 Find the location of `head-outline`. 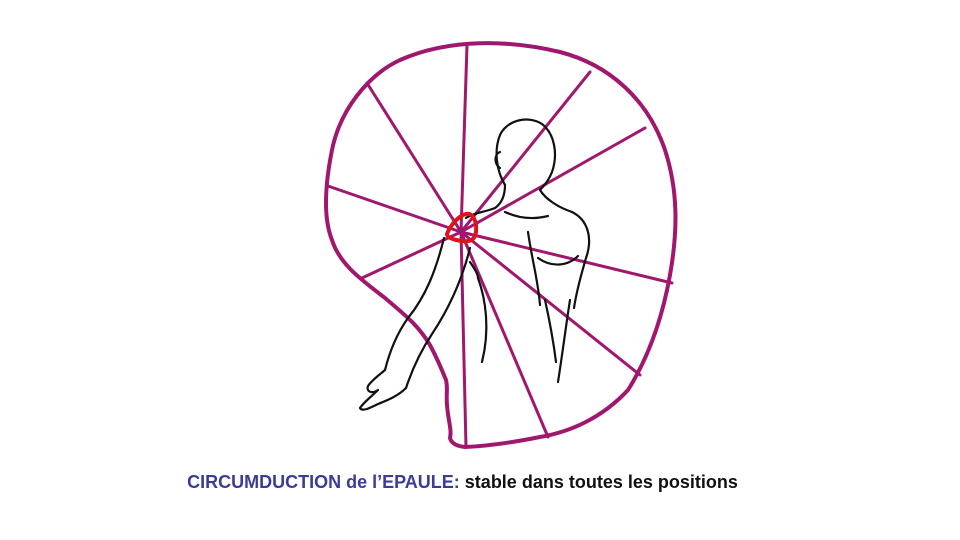

head-outline is located at coordinates (526, 155).